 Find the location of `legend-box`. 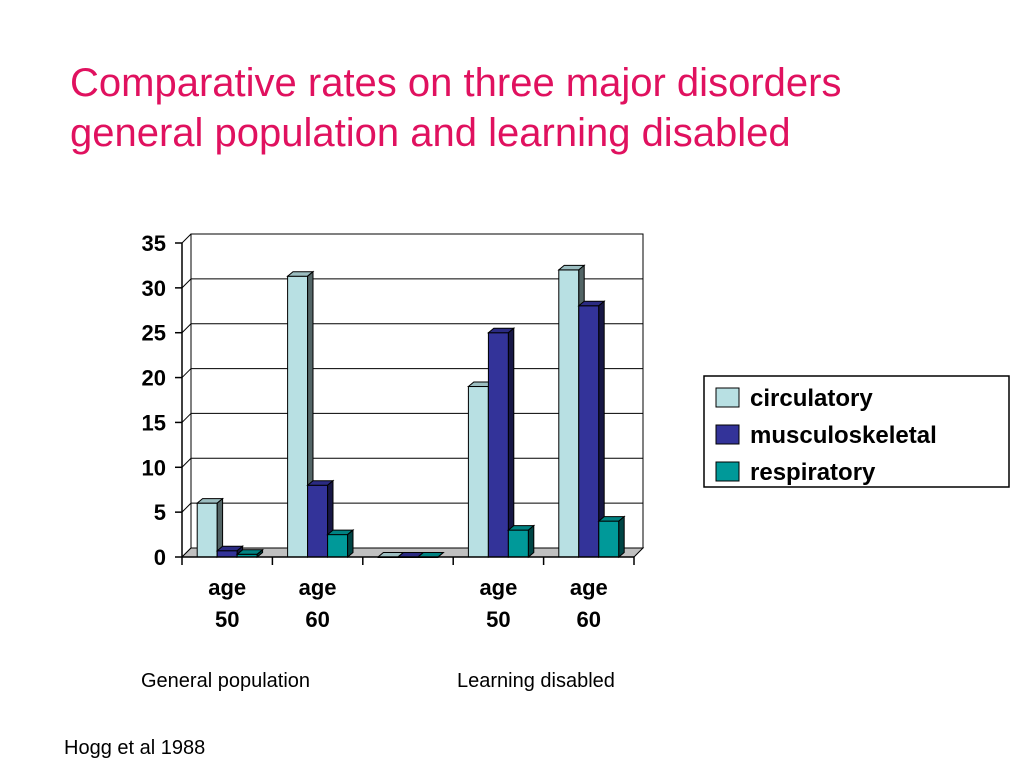

legend-box is located at coordinates (856, 431).